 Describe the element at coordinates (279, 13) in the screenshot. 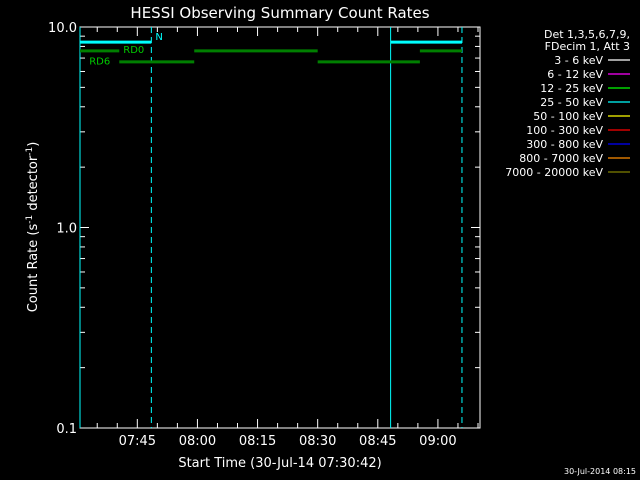

I see `chart-title: HESSI Observing Summary Count Rates` at that location.